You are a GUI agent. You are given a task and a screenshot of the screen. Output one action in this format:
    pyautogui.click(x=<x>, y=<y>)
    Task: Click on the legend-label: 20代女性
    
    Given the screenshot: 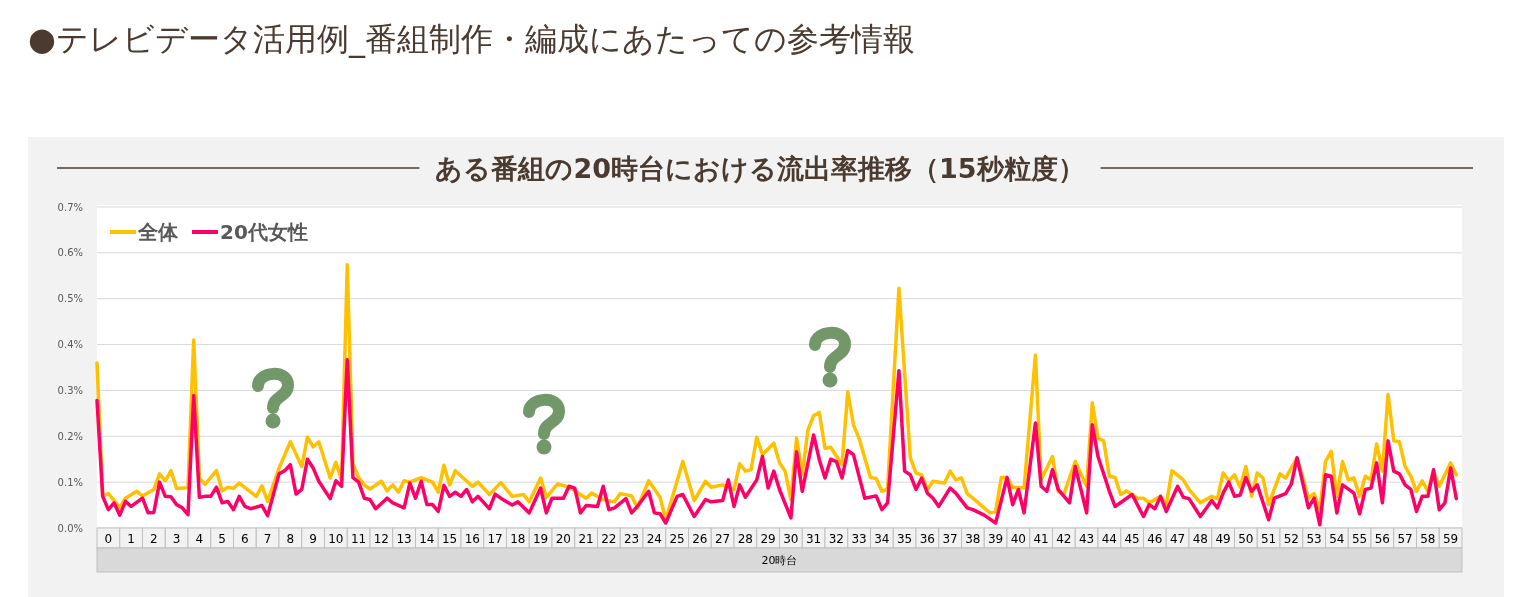 What is the action you would take?
    pyautogui.click(x=264, y=232)
    